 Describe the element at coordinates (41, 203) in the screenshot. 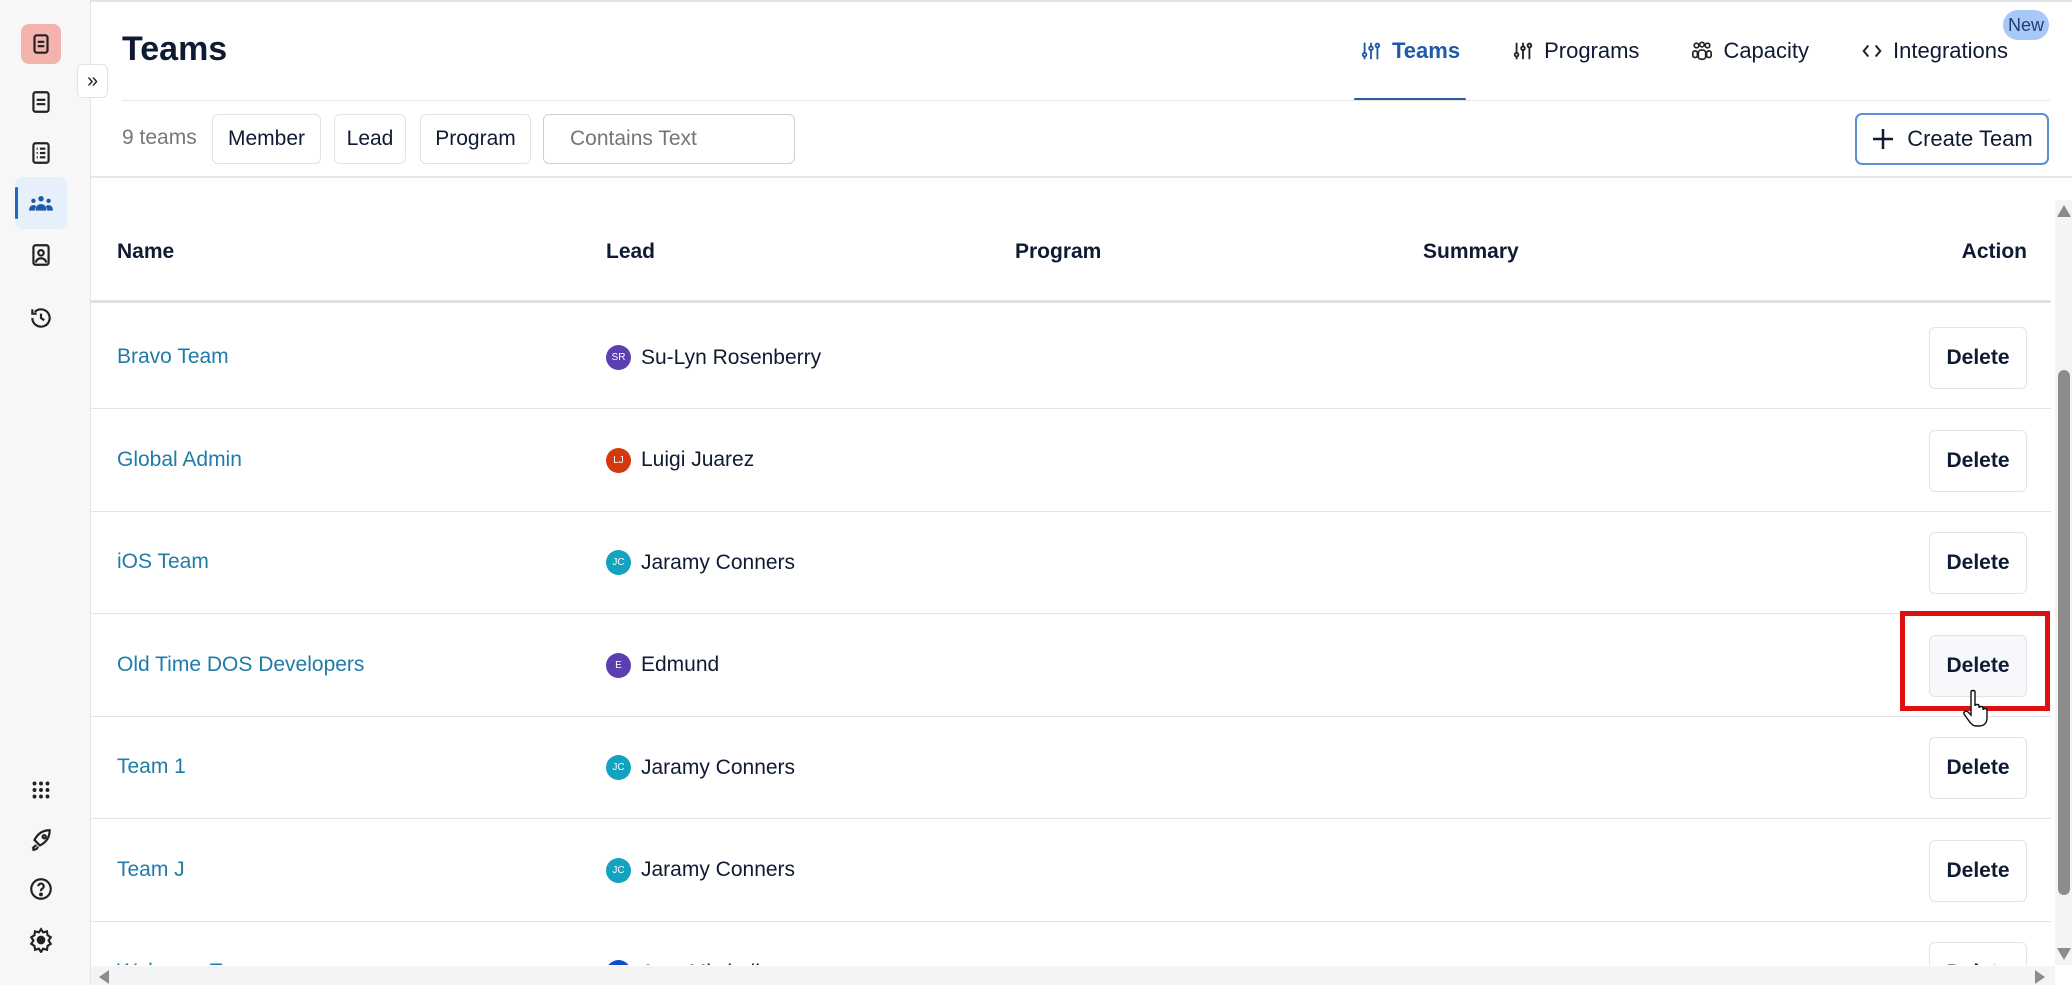

I see `teams-nav-icon` at that location.